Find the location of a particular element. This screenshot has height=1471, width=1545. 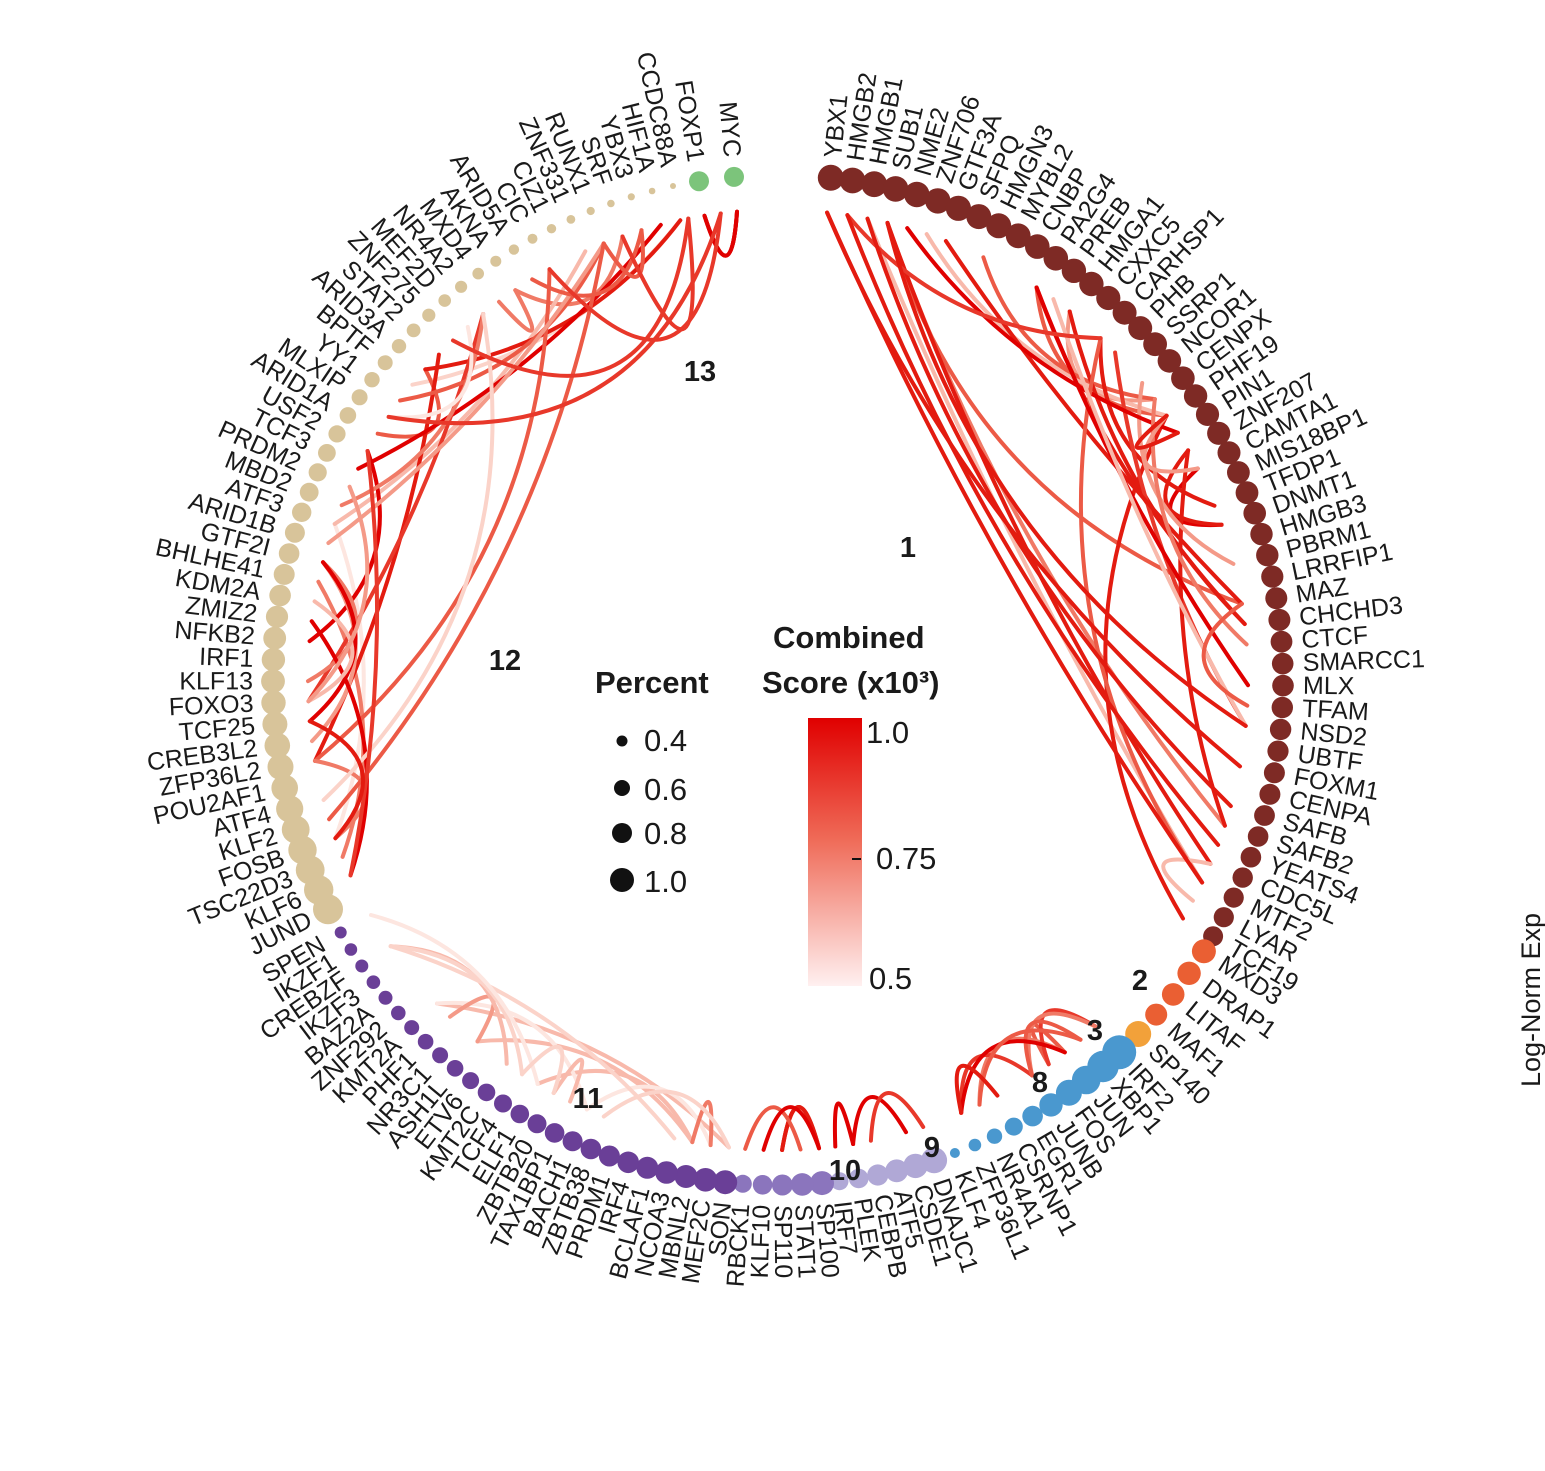

gene-node-nme2 is located at coordinates (917, 194).